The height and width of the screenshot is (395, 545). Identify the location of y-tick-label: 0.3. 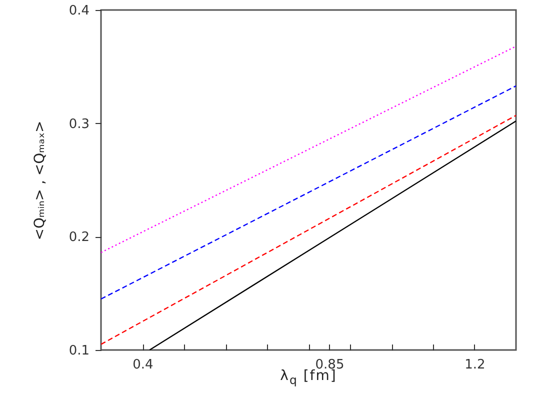
(79, 124).